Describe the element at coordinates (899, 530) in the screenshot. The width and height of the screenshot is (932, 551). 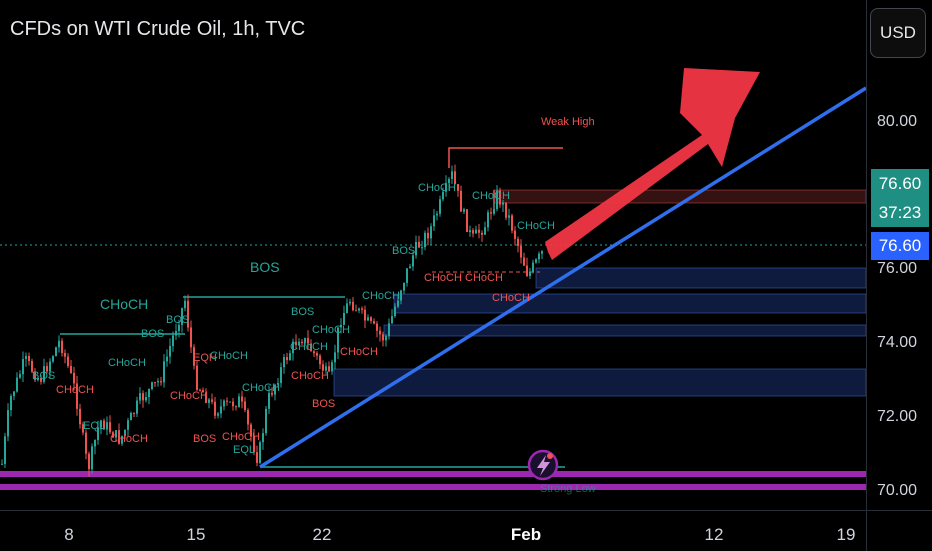
I see `axis-corner` at that location.